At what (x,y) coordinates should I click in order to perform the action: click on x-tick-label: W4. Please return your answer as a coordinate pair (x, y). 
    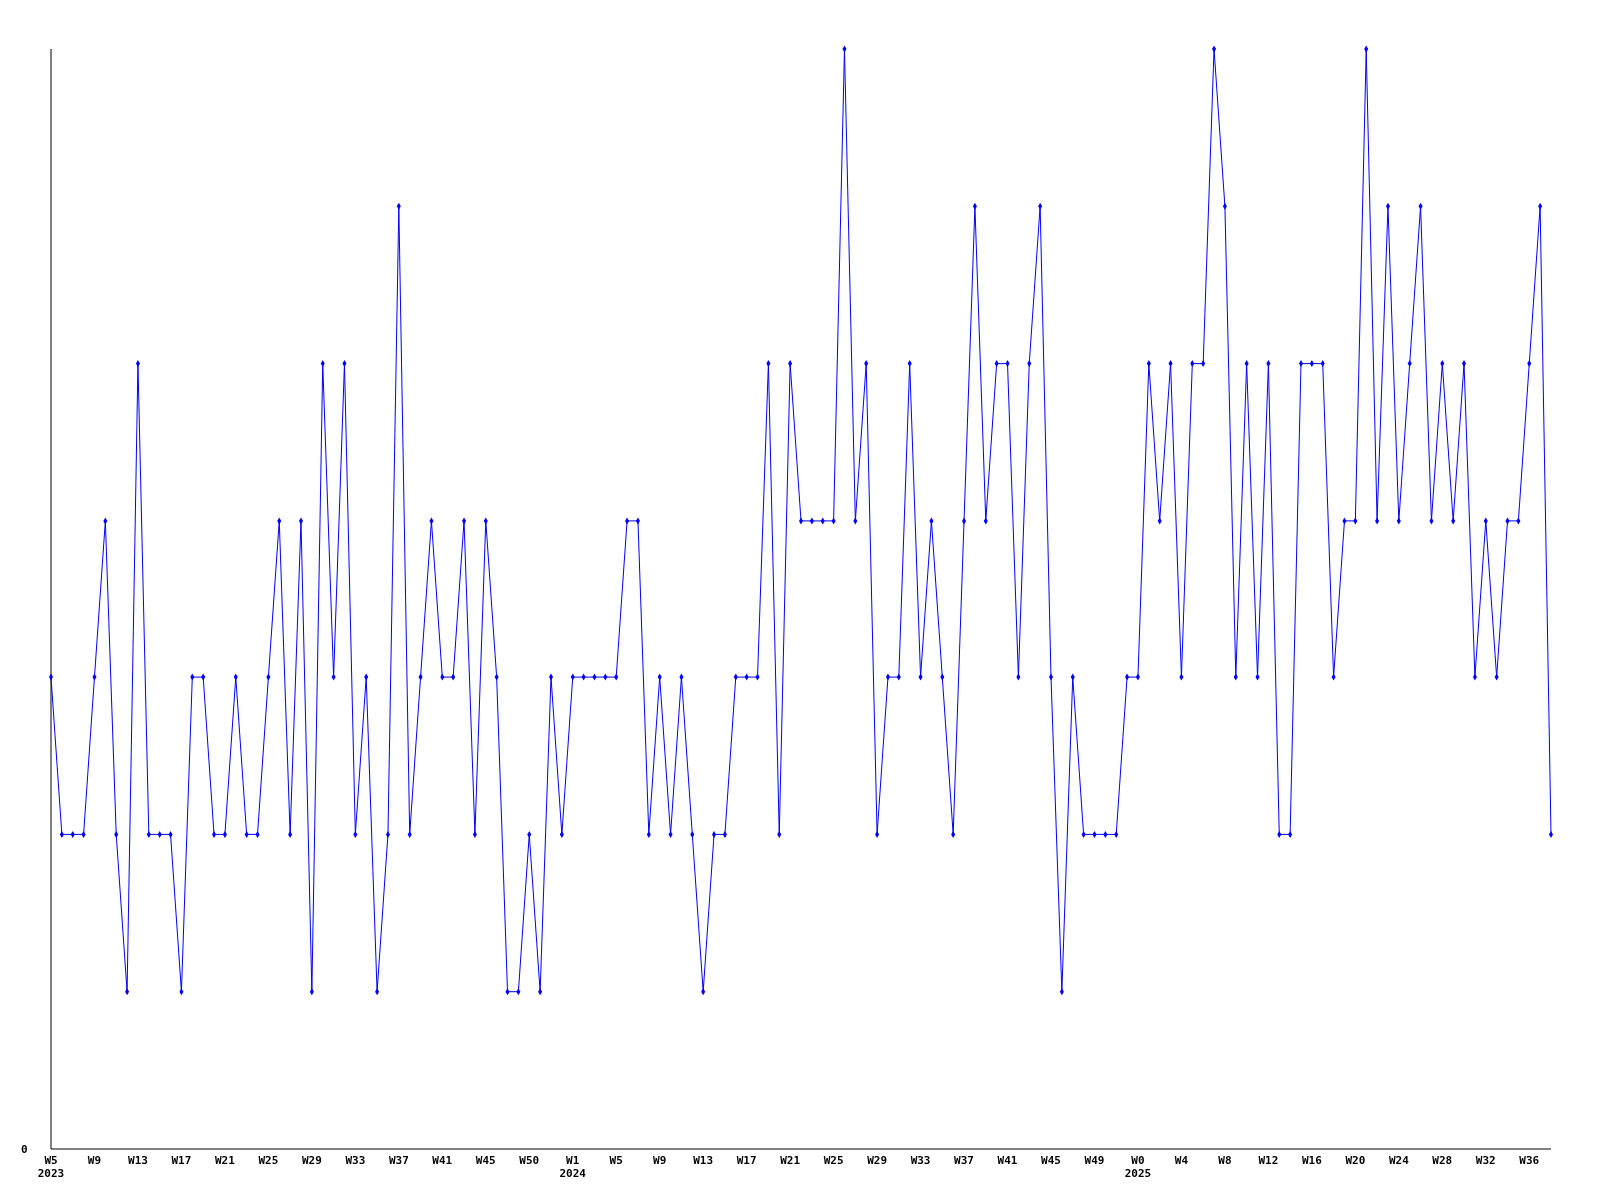
    Looking at the image, I should click on (1181, 1160).